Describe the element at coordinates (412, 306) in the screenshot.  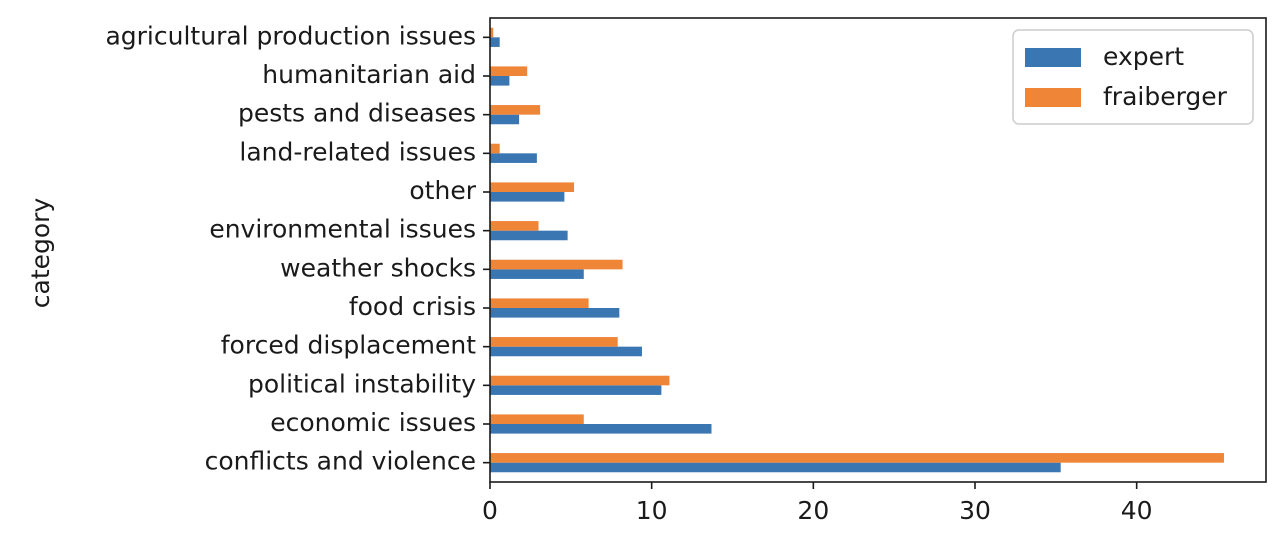
I see `y-tick-label-food-crisis: food crisis` at that location.